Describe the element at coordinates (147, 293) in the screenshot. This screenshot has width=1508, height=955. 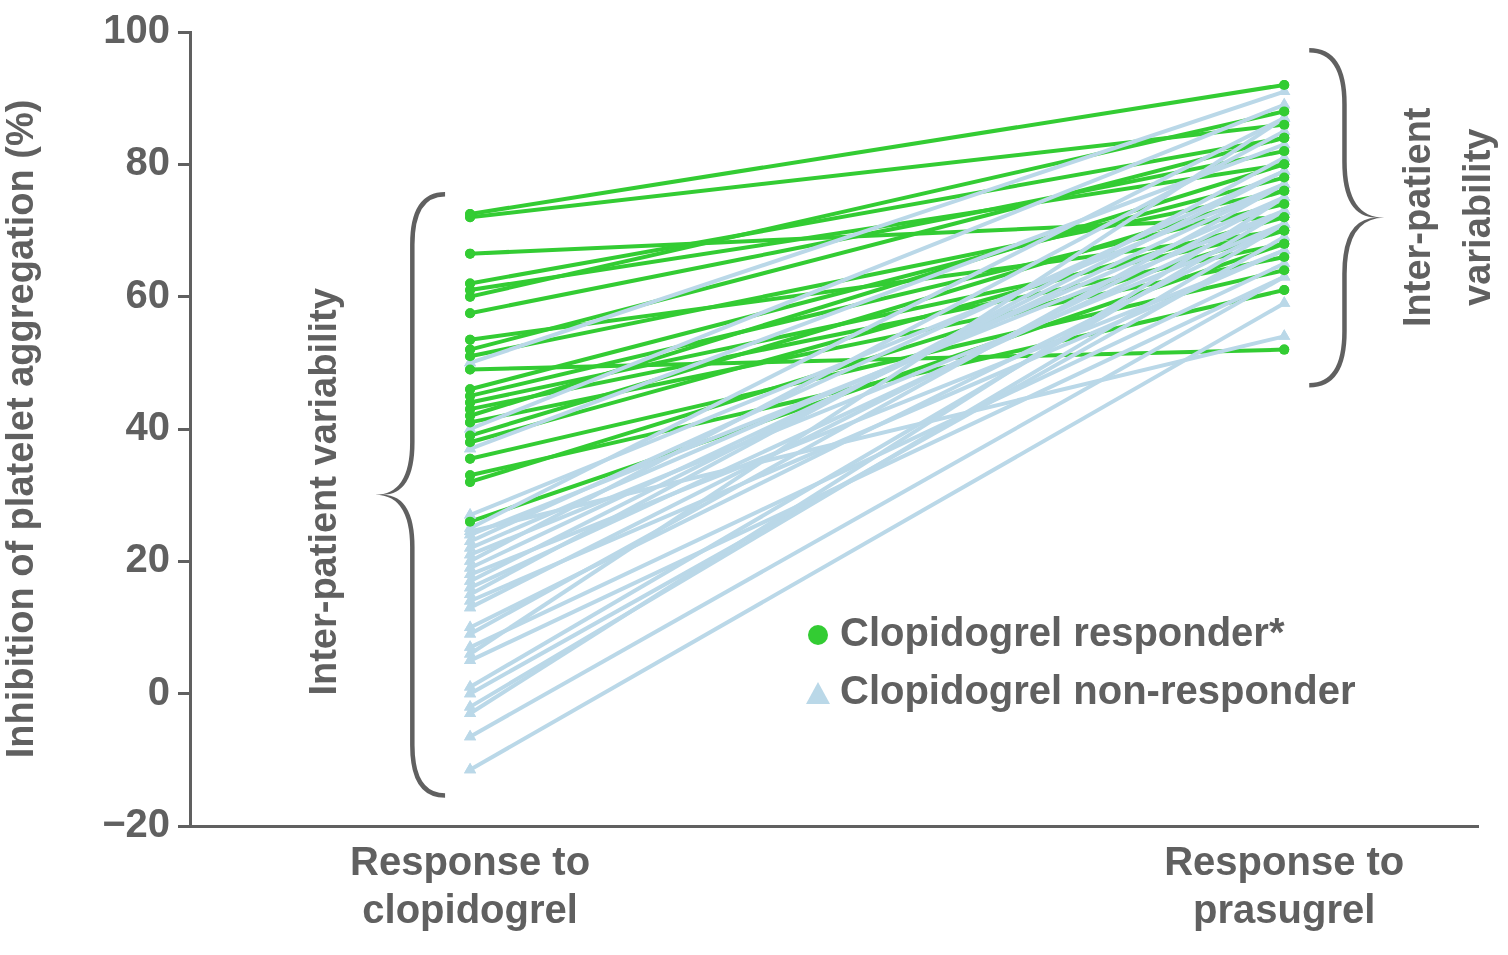
I see `y-tick-label: 60` at that location.